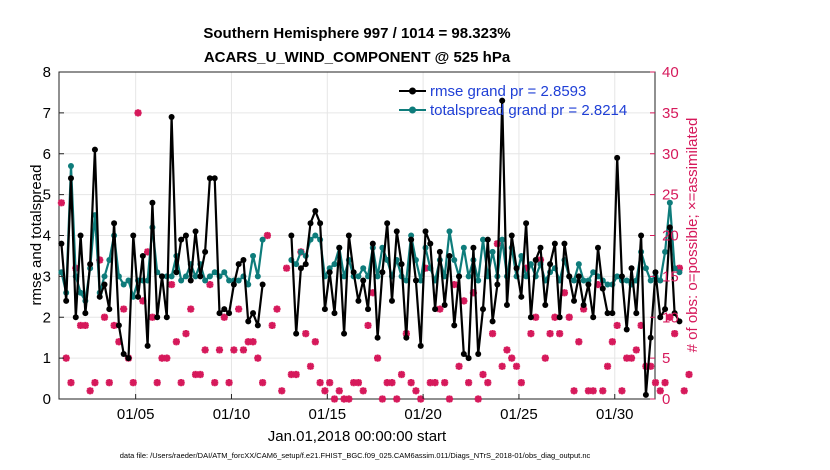 This screenshot has width=830, height=470. What do you see at coordinates (47, 276) in the screenshot?
I see `y-tick-label-left: 3` at bounding box center [47, 276].